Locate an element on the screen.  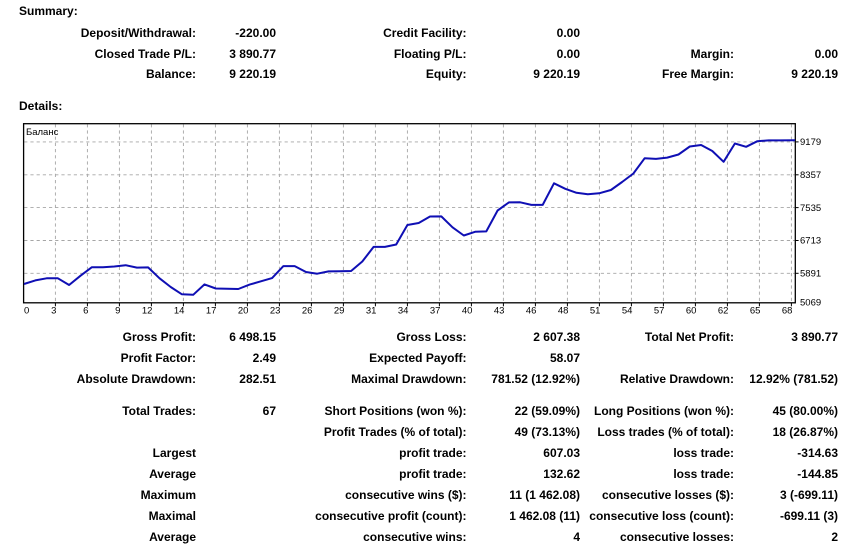
svg-text: 8357 is located at coordinates (810, 175).